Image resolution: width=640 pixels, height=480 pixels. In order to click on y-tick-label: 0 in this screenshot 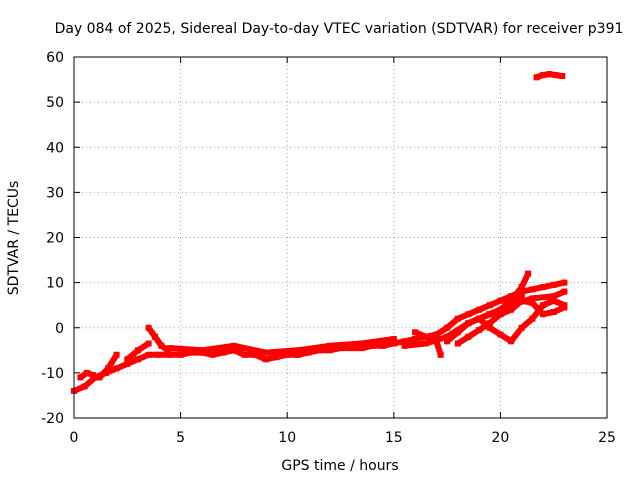, I will do `click(59, 329)`.